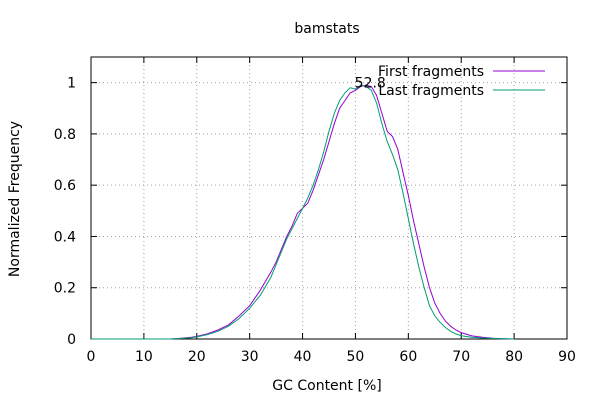 The image size is (600, 400). Describe the element at coordinates (303, 357) in the screenshot. I see `x-tick-label: 40` at that location.